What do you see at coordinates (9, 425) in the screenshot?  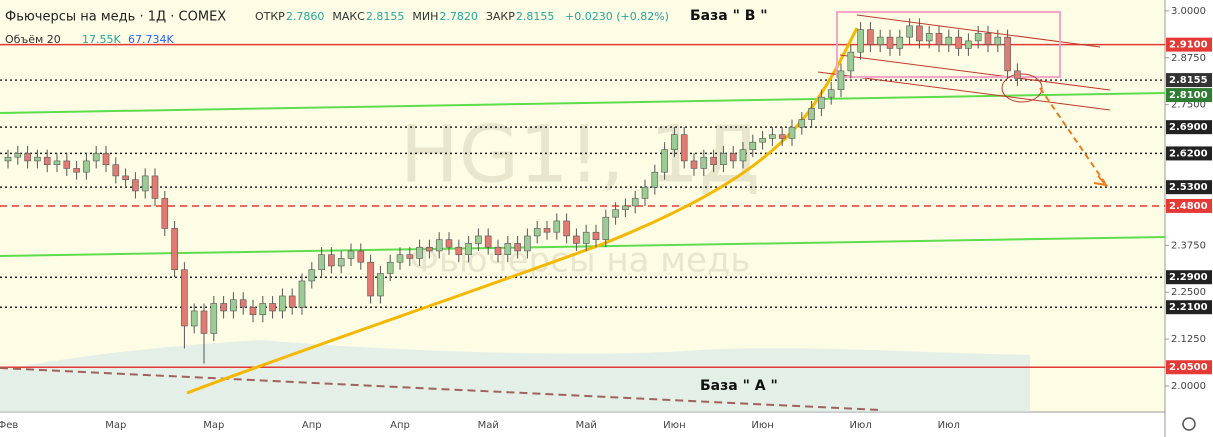 I see `x-tick-label: Фев` at bounding box center [9, 425].